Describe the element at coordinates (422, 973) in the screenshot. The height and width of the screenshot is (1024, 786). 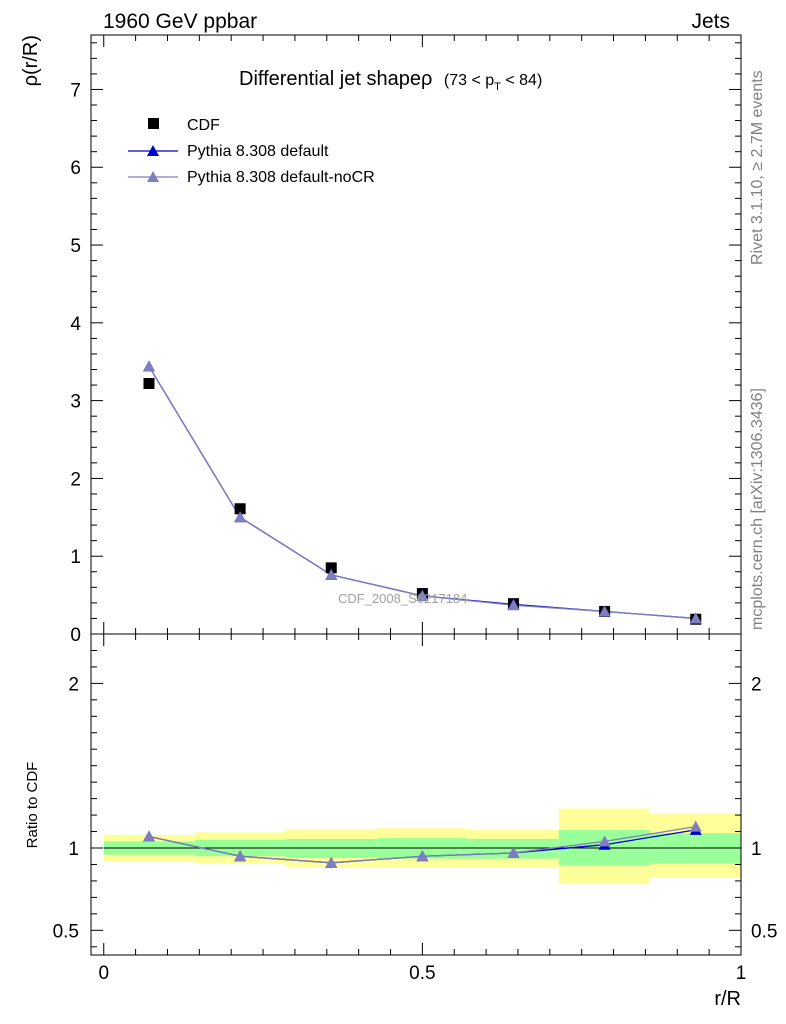
I see `x-tick-label: 0.5` at that location.